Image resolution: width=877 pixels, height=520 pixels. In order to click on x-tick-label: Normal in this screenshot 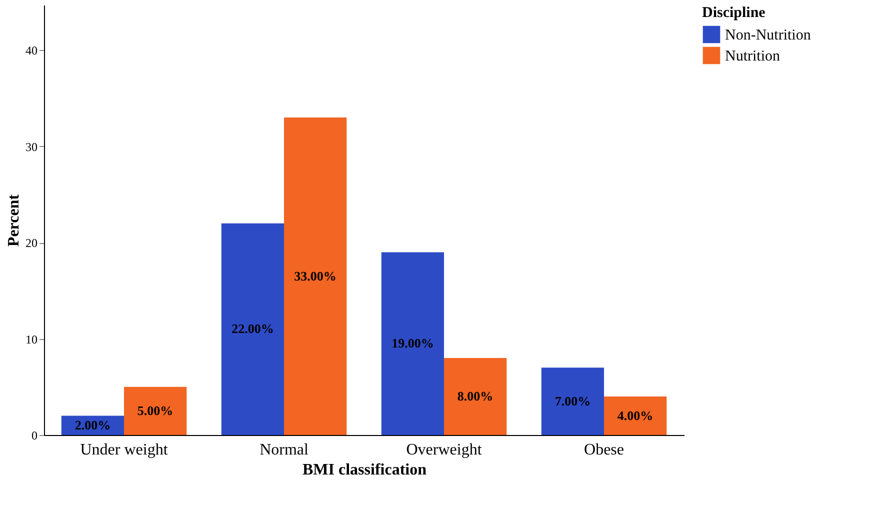, I will do `click(284, 450)`.